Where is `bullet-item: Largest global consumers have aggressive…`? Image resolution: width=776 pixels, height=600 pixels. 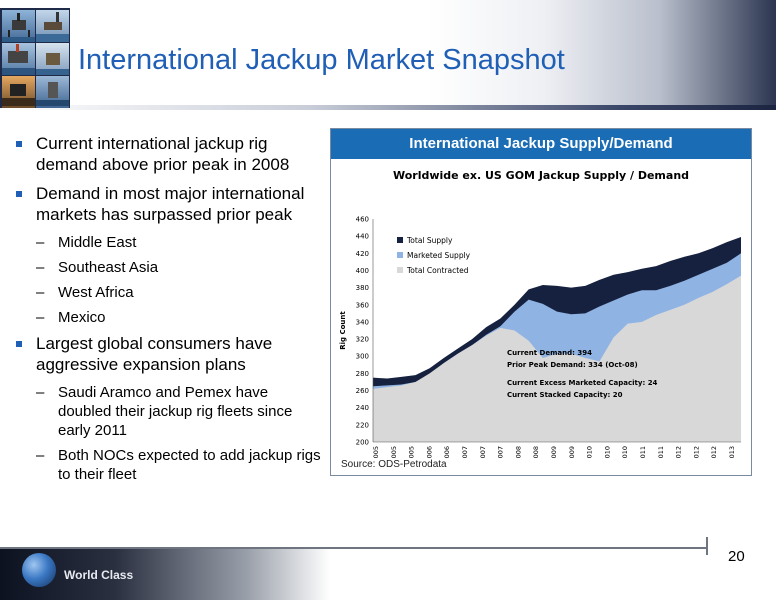
bullet-item: Largest global consumers have aggressive… is located at coordinates (169, 354).